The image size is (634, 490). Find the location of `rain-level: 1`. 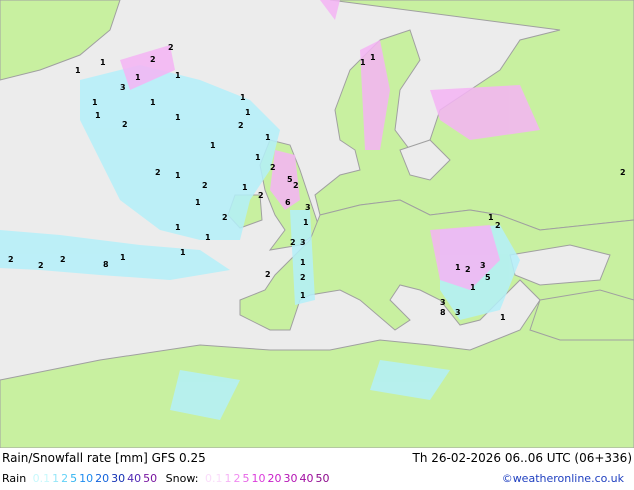

rain-level: 1 is located at coordinates (56, 478).